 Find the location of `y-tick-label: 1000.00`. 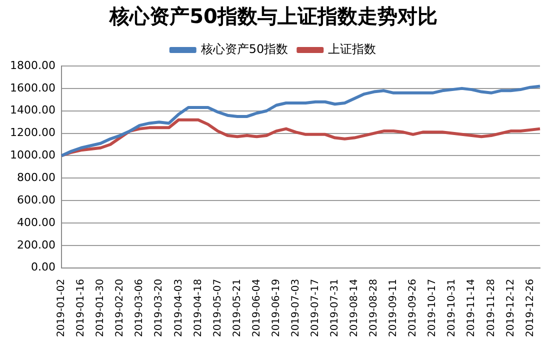

y-tick-label: 1000.00 is located at coordinates (33, 155).